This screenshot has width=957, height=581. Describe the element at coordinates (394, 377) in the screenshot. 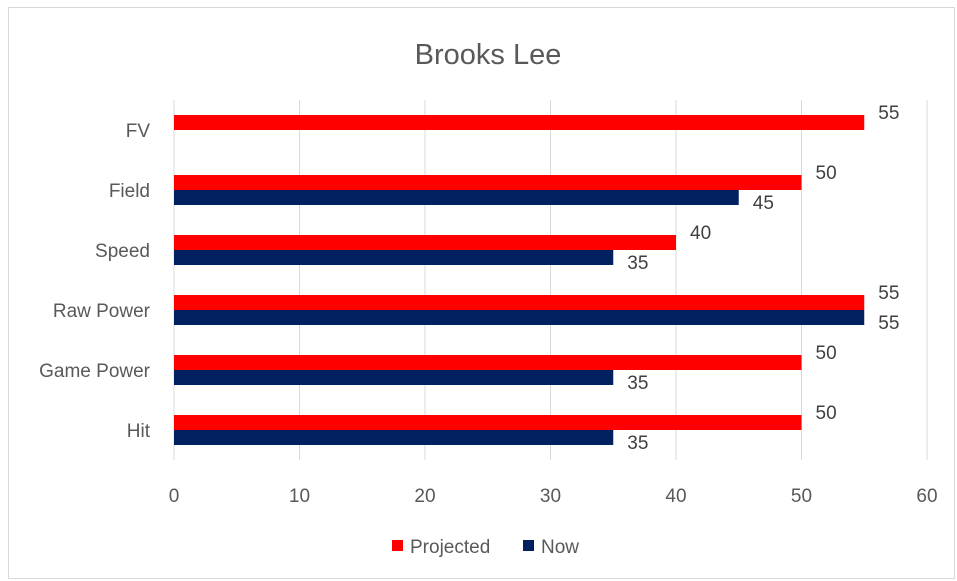

I see `bar-now-game-power` at that location.